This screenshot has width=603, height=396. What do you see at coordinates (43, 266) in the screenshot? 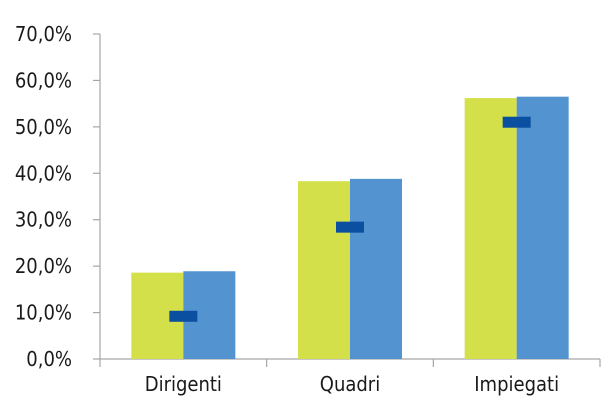
I see `y-tick-label: 20,0%` at bounding box center [43, 266].